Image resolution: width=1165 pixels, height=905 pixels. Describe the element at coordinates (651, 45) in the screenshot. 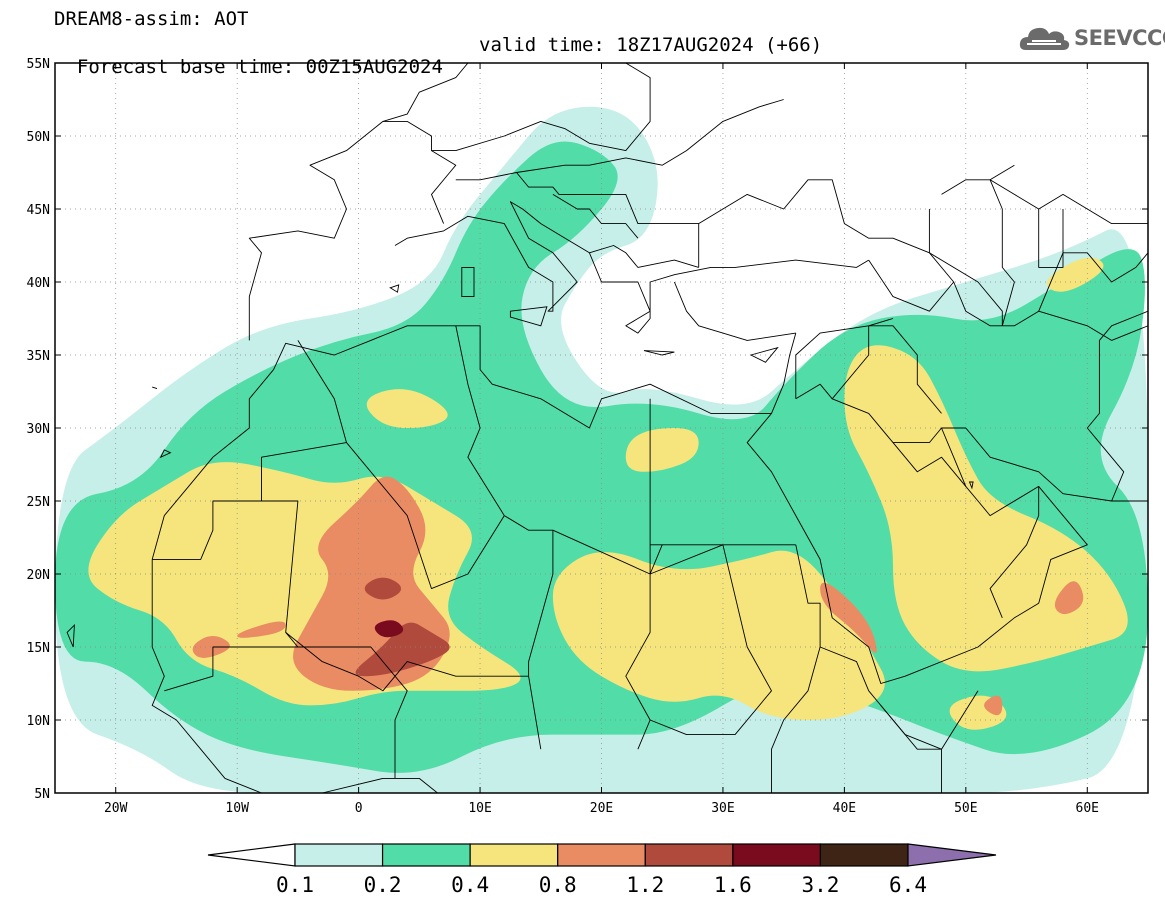

I see `valid-time: valid time: 18Z17AUG2024 (+66)` at that location.